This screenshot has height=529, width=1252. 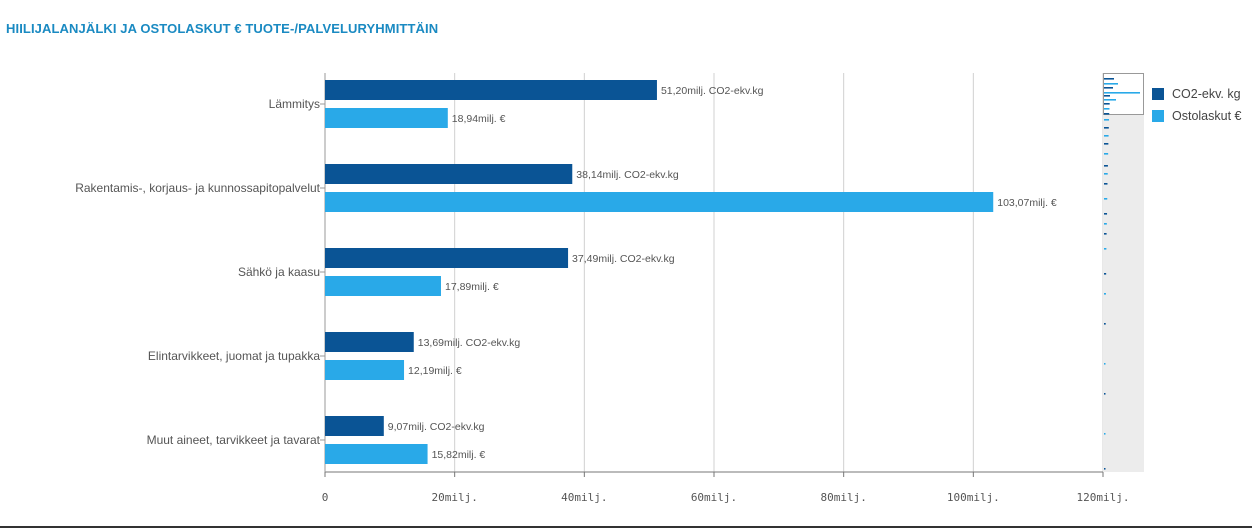 What do you see at coordinates (627, 175) in the screenshot?
I see `data-label: 38,14milj. CO2-ekv.kg` at bounding box center [627, 175].